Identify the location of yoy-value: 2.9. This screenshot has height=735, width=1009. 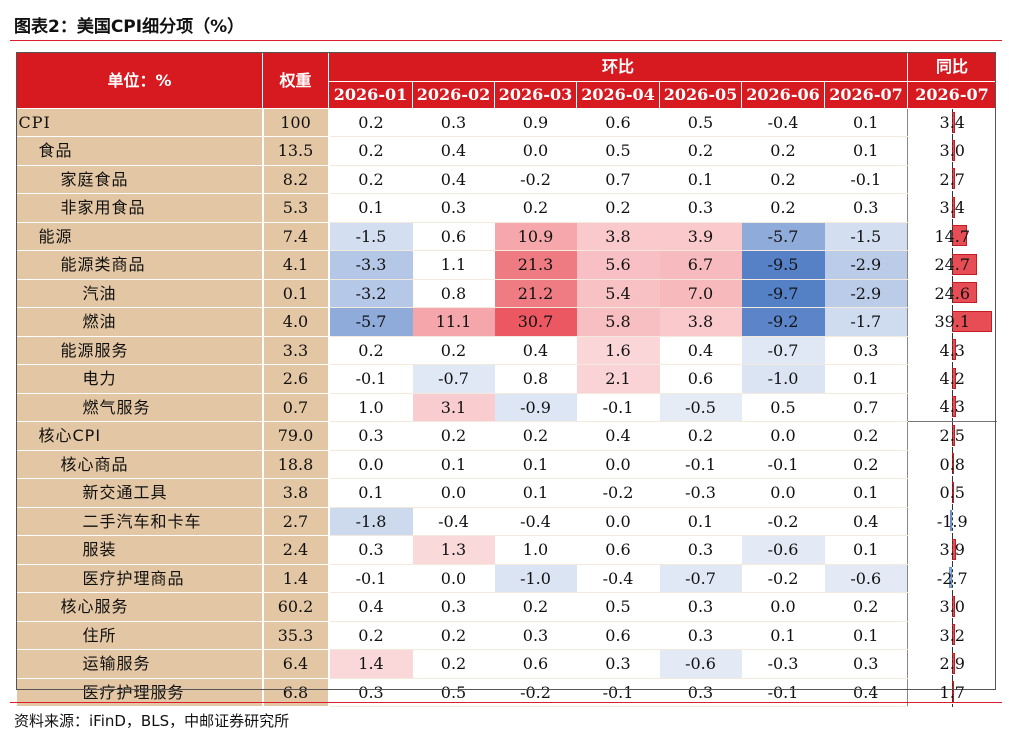
(952, 663).